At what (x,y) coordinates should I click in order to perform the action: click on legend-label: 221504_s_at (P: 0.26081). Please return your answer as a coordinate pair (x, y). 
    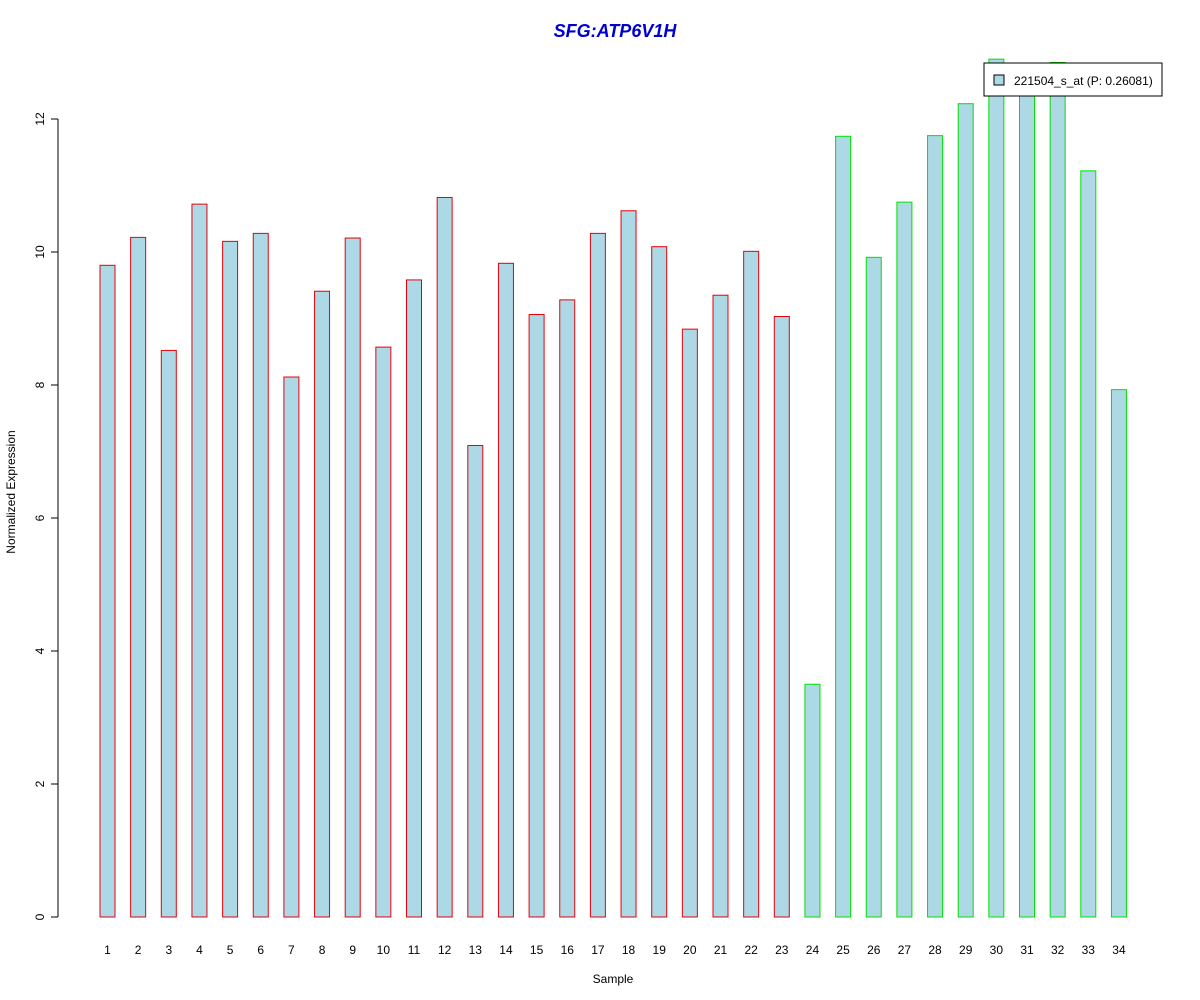
    Looking at the image, I should click on (1083, 81).